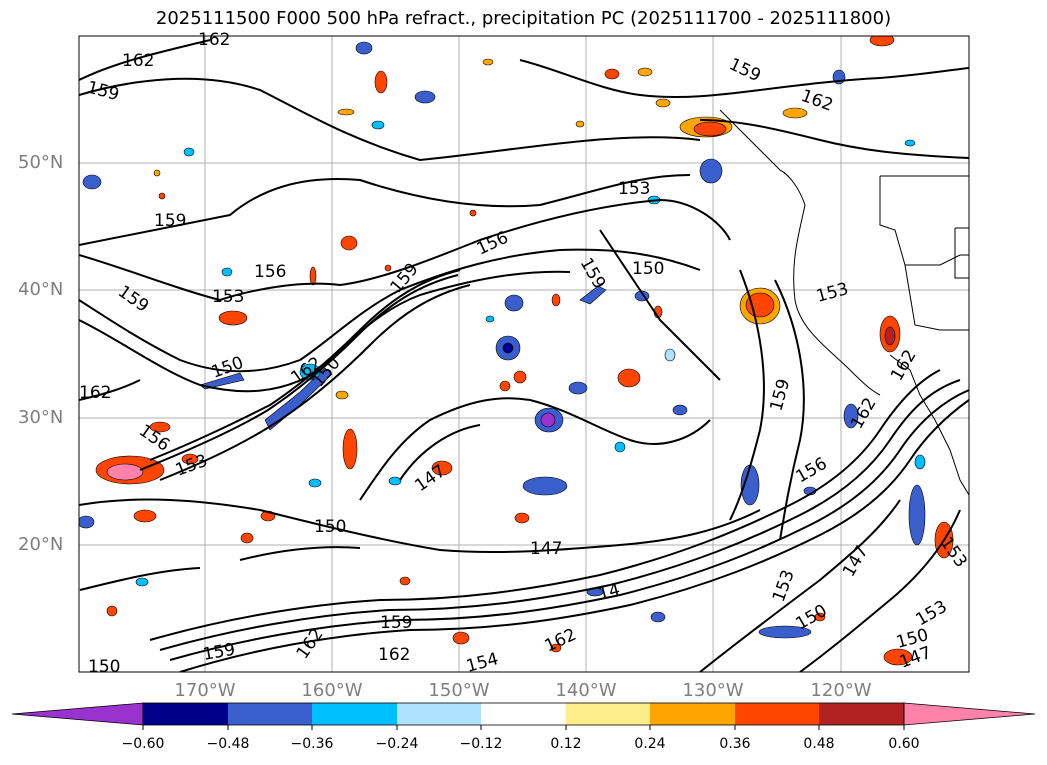 This screenshot has width=1047, height=765. I want to click on colorbar-extend-max, so click(969, 714).